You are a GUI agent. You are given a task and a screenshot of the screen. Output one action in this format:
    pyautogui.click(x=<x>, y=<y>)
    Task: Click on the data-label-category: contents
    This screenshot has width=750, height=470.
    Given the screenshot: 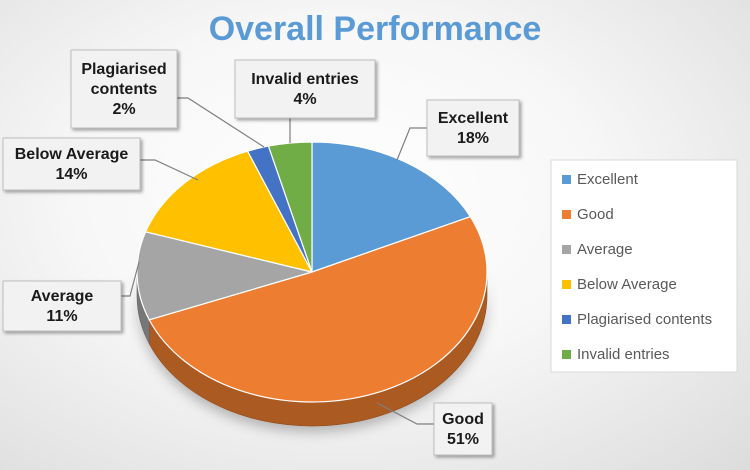 What is the action you would take?
    pyautogui.click(x=124, y=89)
    